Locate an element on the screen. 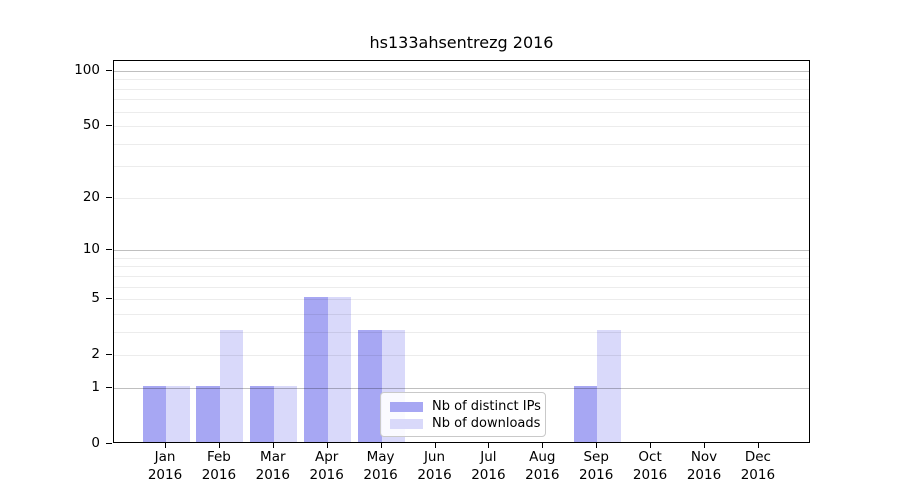 Image resolution: width=900 pixels, height=500 pixels. x-tick-month: May is located at coordinates (380, 457).